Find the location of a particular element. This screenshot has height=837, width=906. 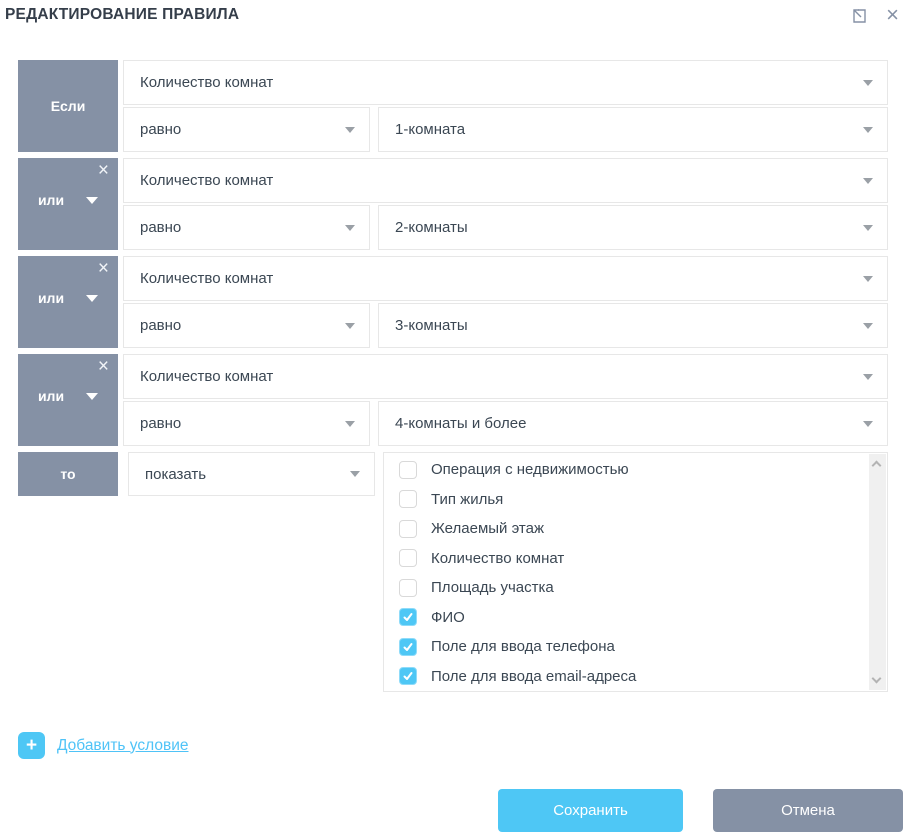

add-condition-link: Добавить условие is located at coordinates (123, 745).